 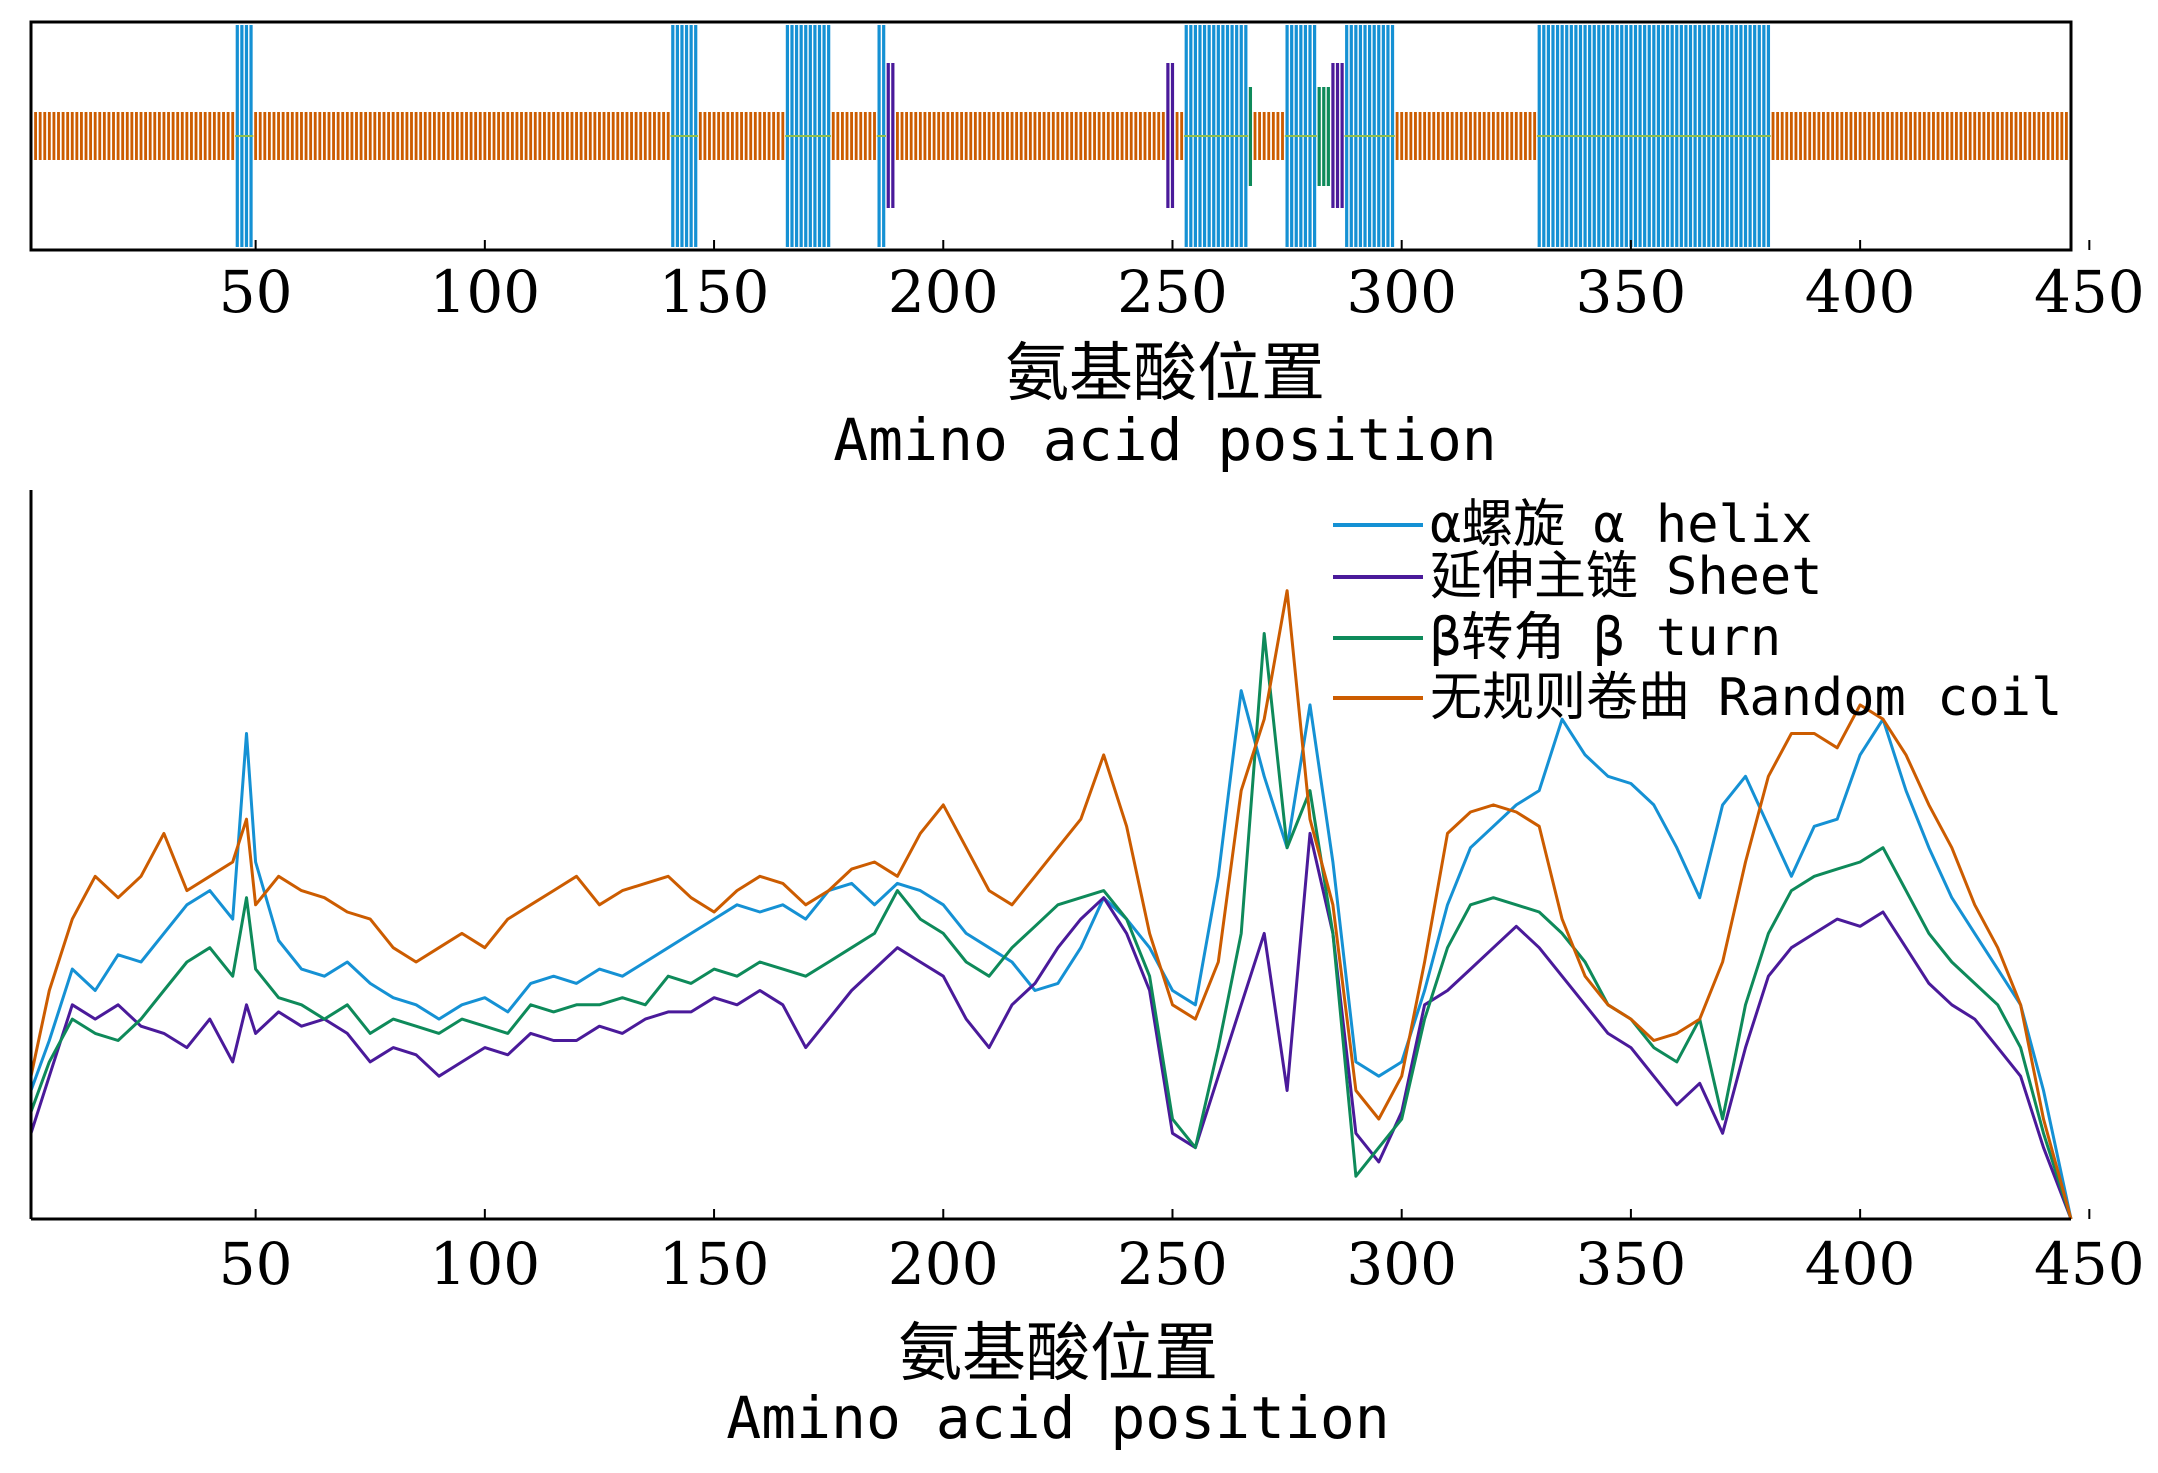 What do you see at coordinates (1621, 525) in the screenshot?
I see `legend-label-helix: α螺旋 α helix` at bounding box center [1621, 525].